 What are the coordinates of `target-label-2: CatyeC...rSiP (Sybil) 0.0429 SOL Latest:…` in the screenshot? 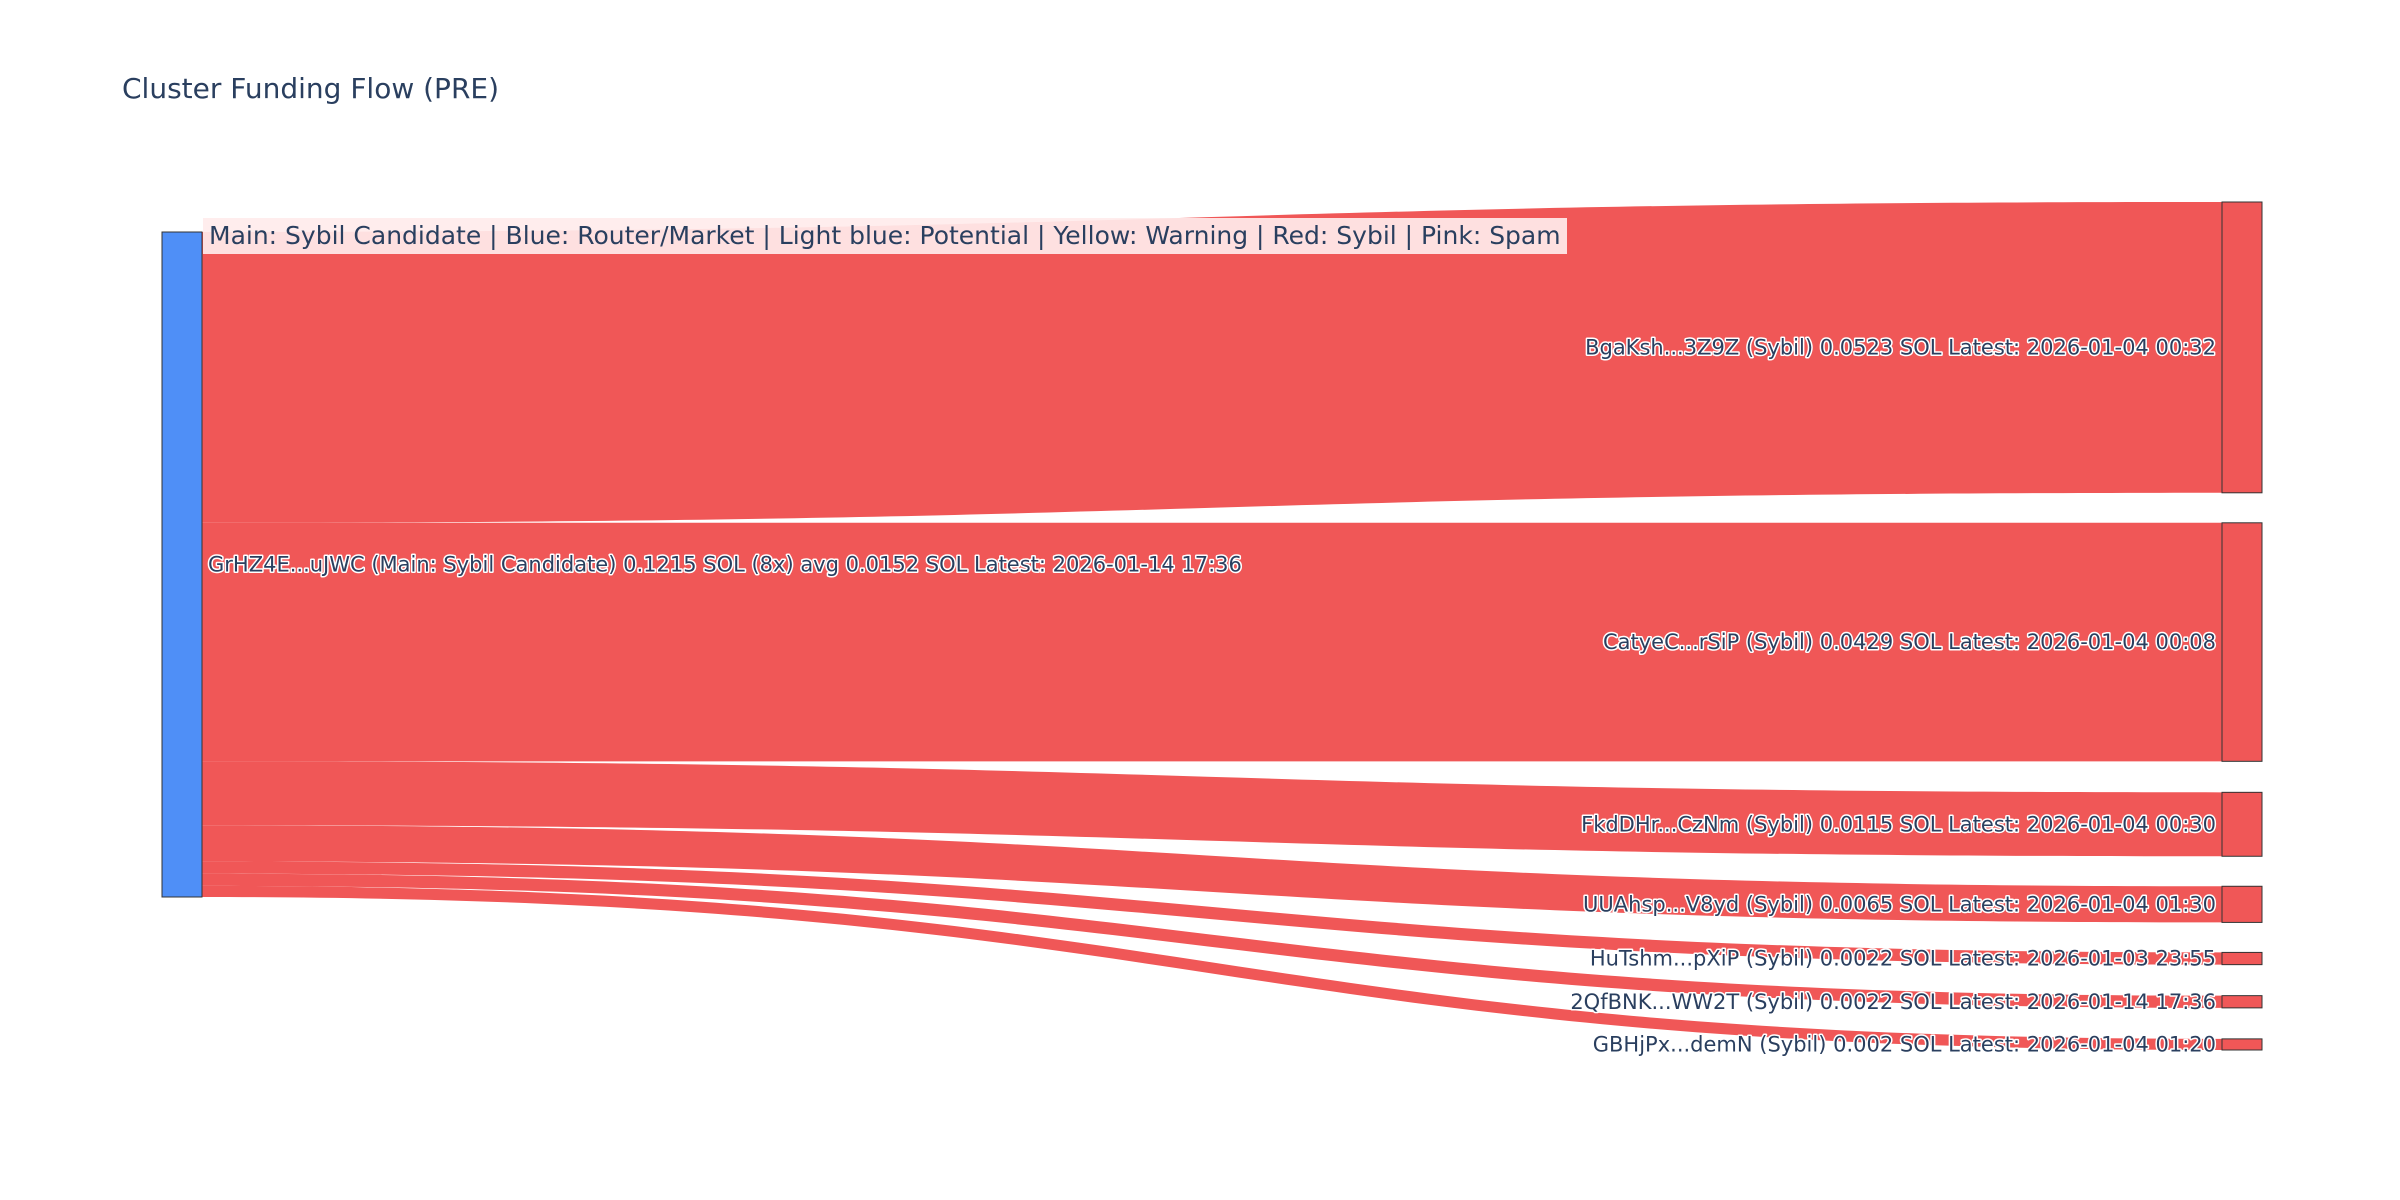 It's located at (1909, 642).